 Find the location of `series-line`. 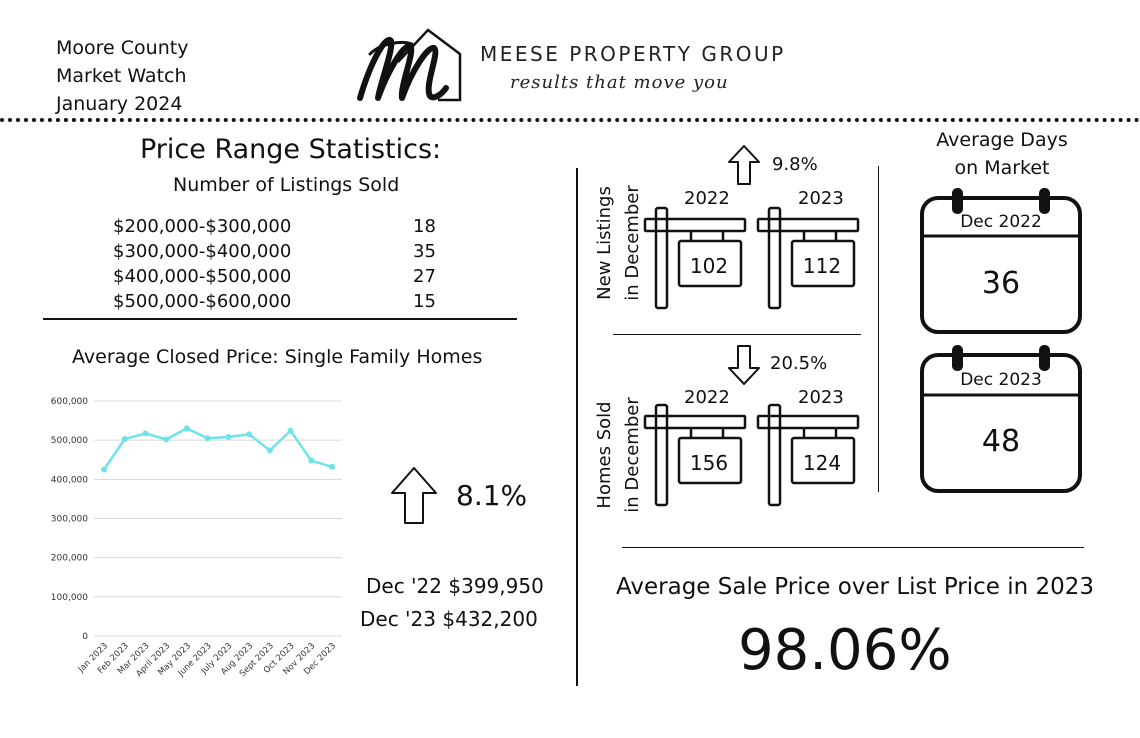

series-line is located at coordinates (217, 449).